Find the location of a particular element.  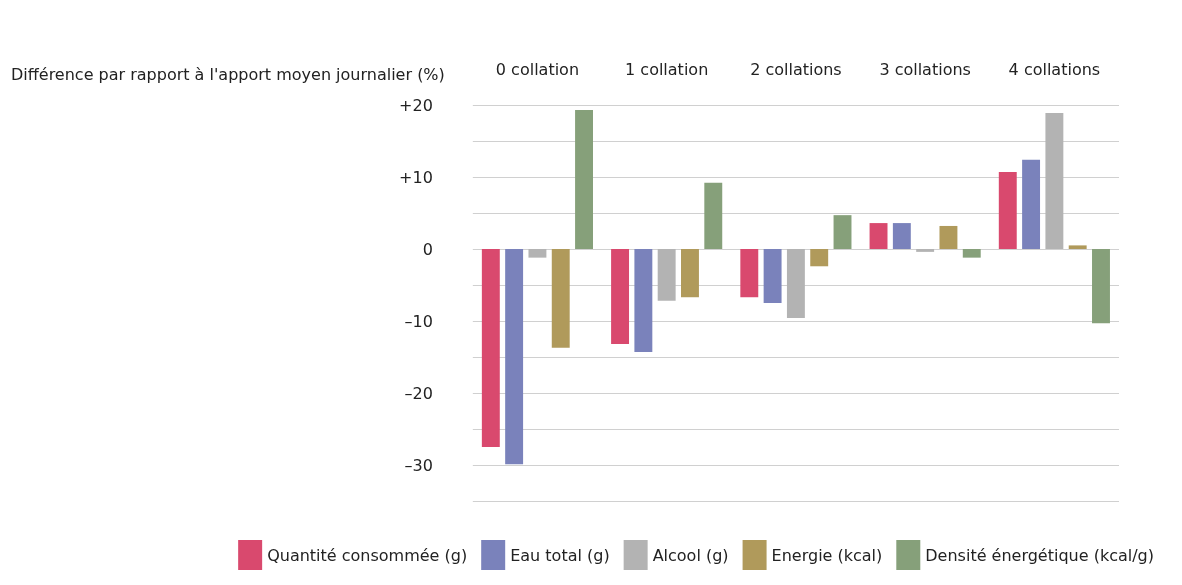

legend-label: Alcool (g) is located at coordinates (690, 555).